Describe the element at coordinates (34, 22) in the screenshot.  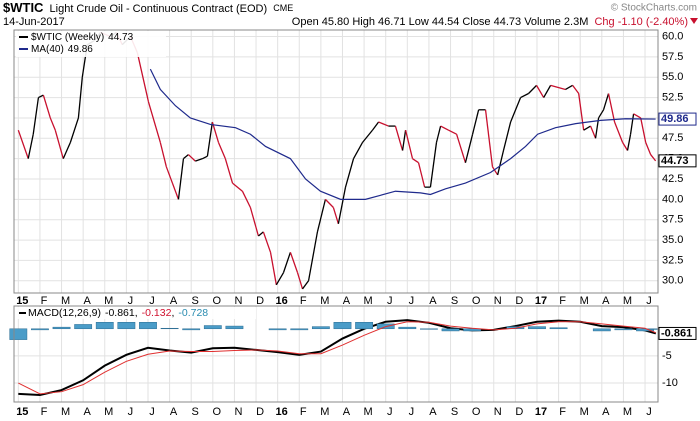
I see `date: 14-Jun-2017` at that location.